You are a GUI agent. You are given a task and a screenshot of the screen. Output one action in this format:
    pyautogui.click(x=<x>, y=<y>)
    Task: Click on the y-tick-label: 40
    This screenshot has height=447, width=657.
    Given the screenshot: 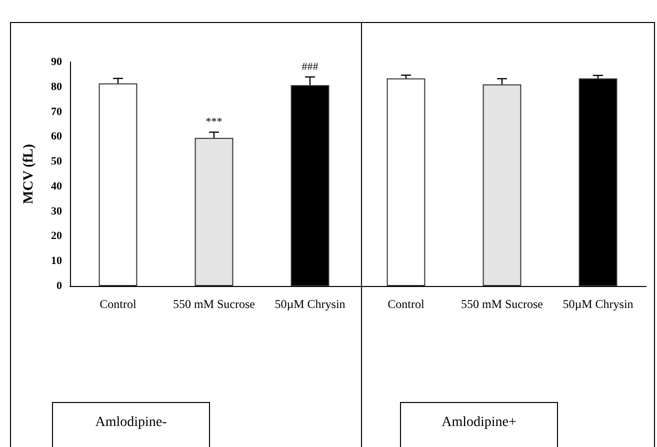 What is the action you would take?
    pyautogui.click(x=56, y=186)
    